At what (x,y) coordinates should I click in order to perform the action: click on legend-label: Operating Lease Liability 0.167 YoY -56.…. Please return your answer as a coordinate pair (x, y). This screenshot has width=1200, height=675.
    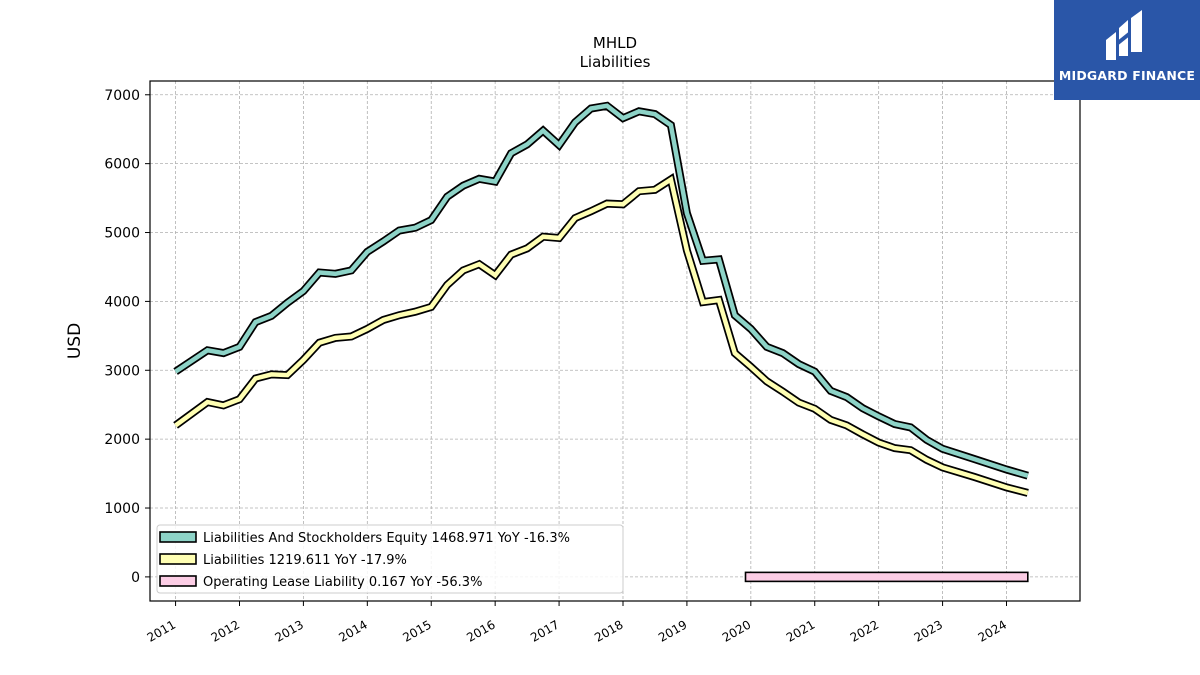
    Looking at the image, I should click on (342, 582).